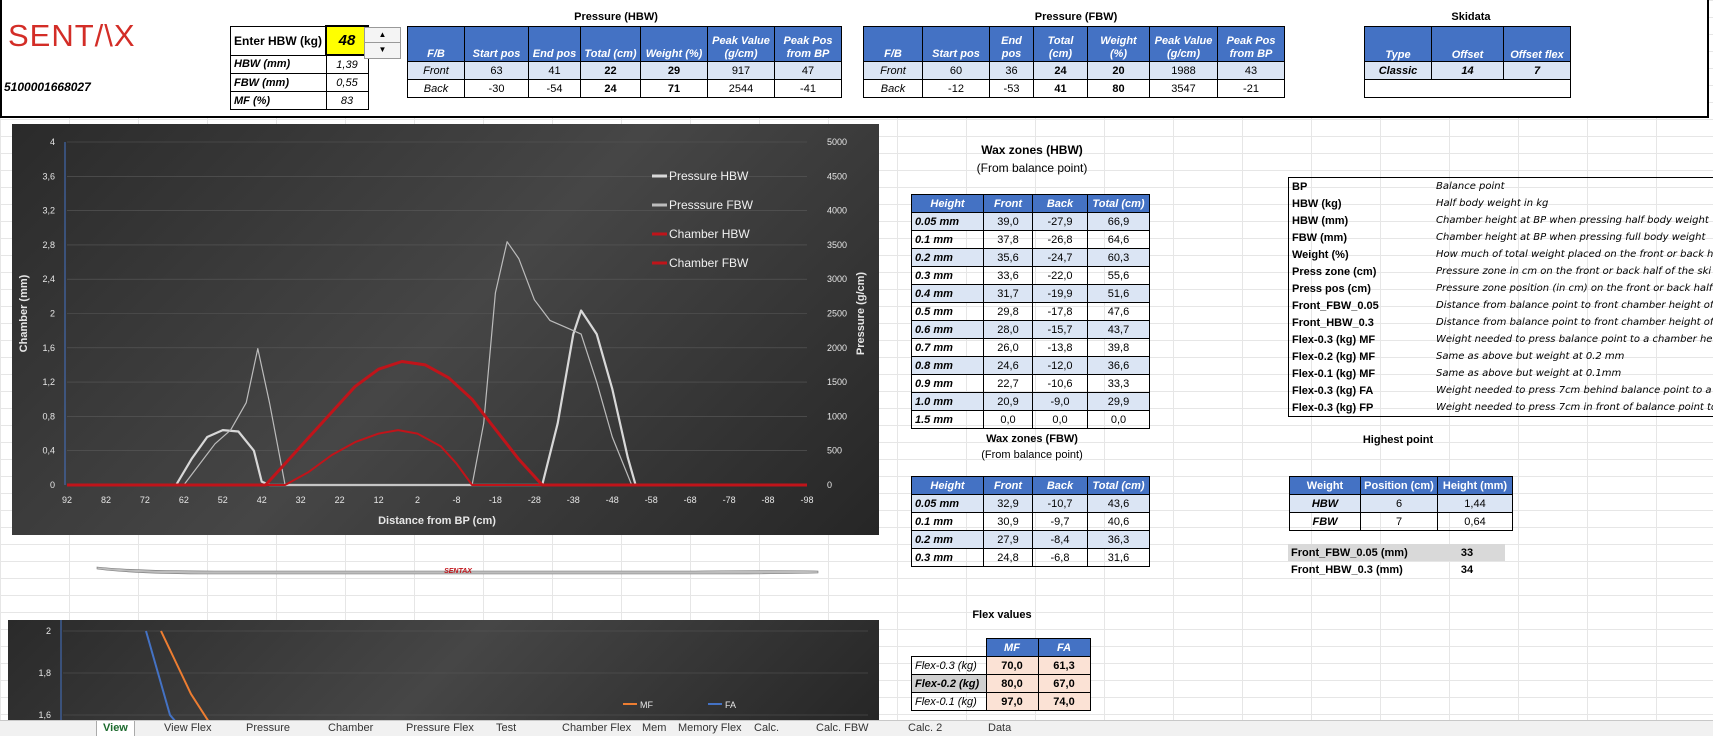 This screenshot has width=1713, height=736. What do you see at coordinates (1060, 347) in the screenshot?
I see `table-cell: -13,8` at bounding box center [1060, 347].